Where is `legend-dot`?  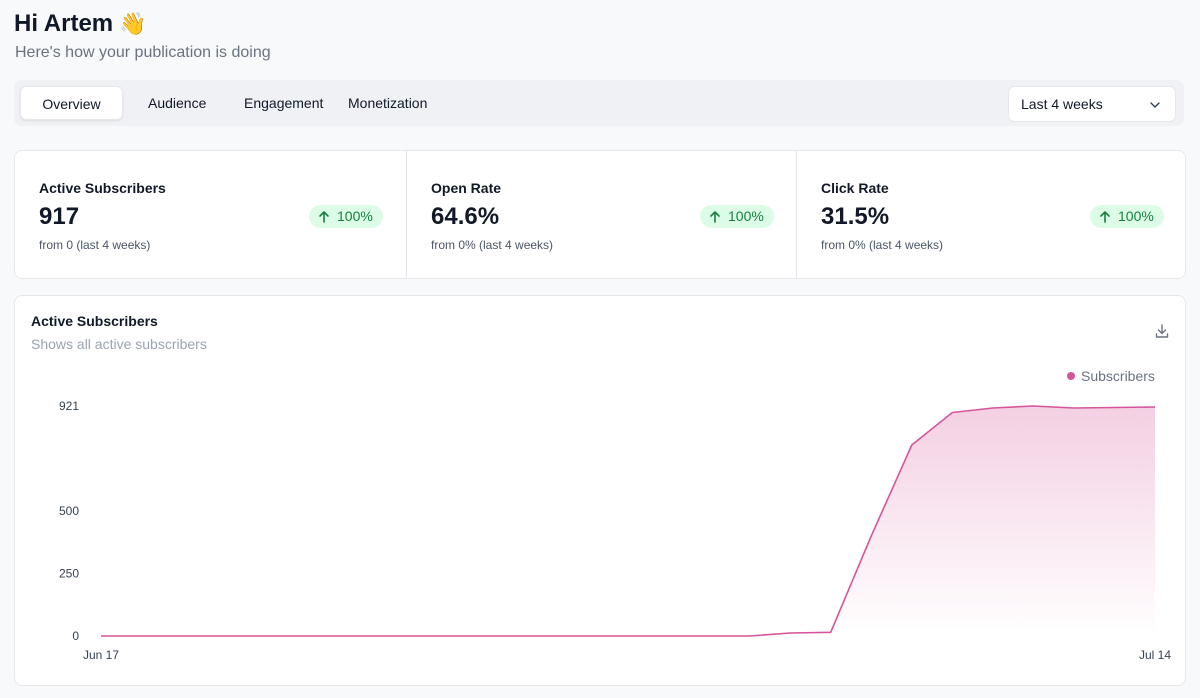 legend-dot is located at coordinates (1071, 376).